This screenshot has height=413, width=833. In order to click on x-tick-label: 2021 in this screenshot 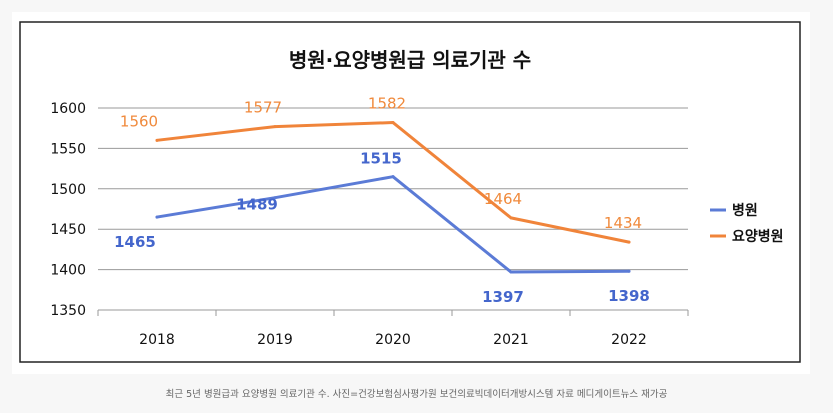, I will do `click(511, 340)`.